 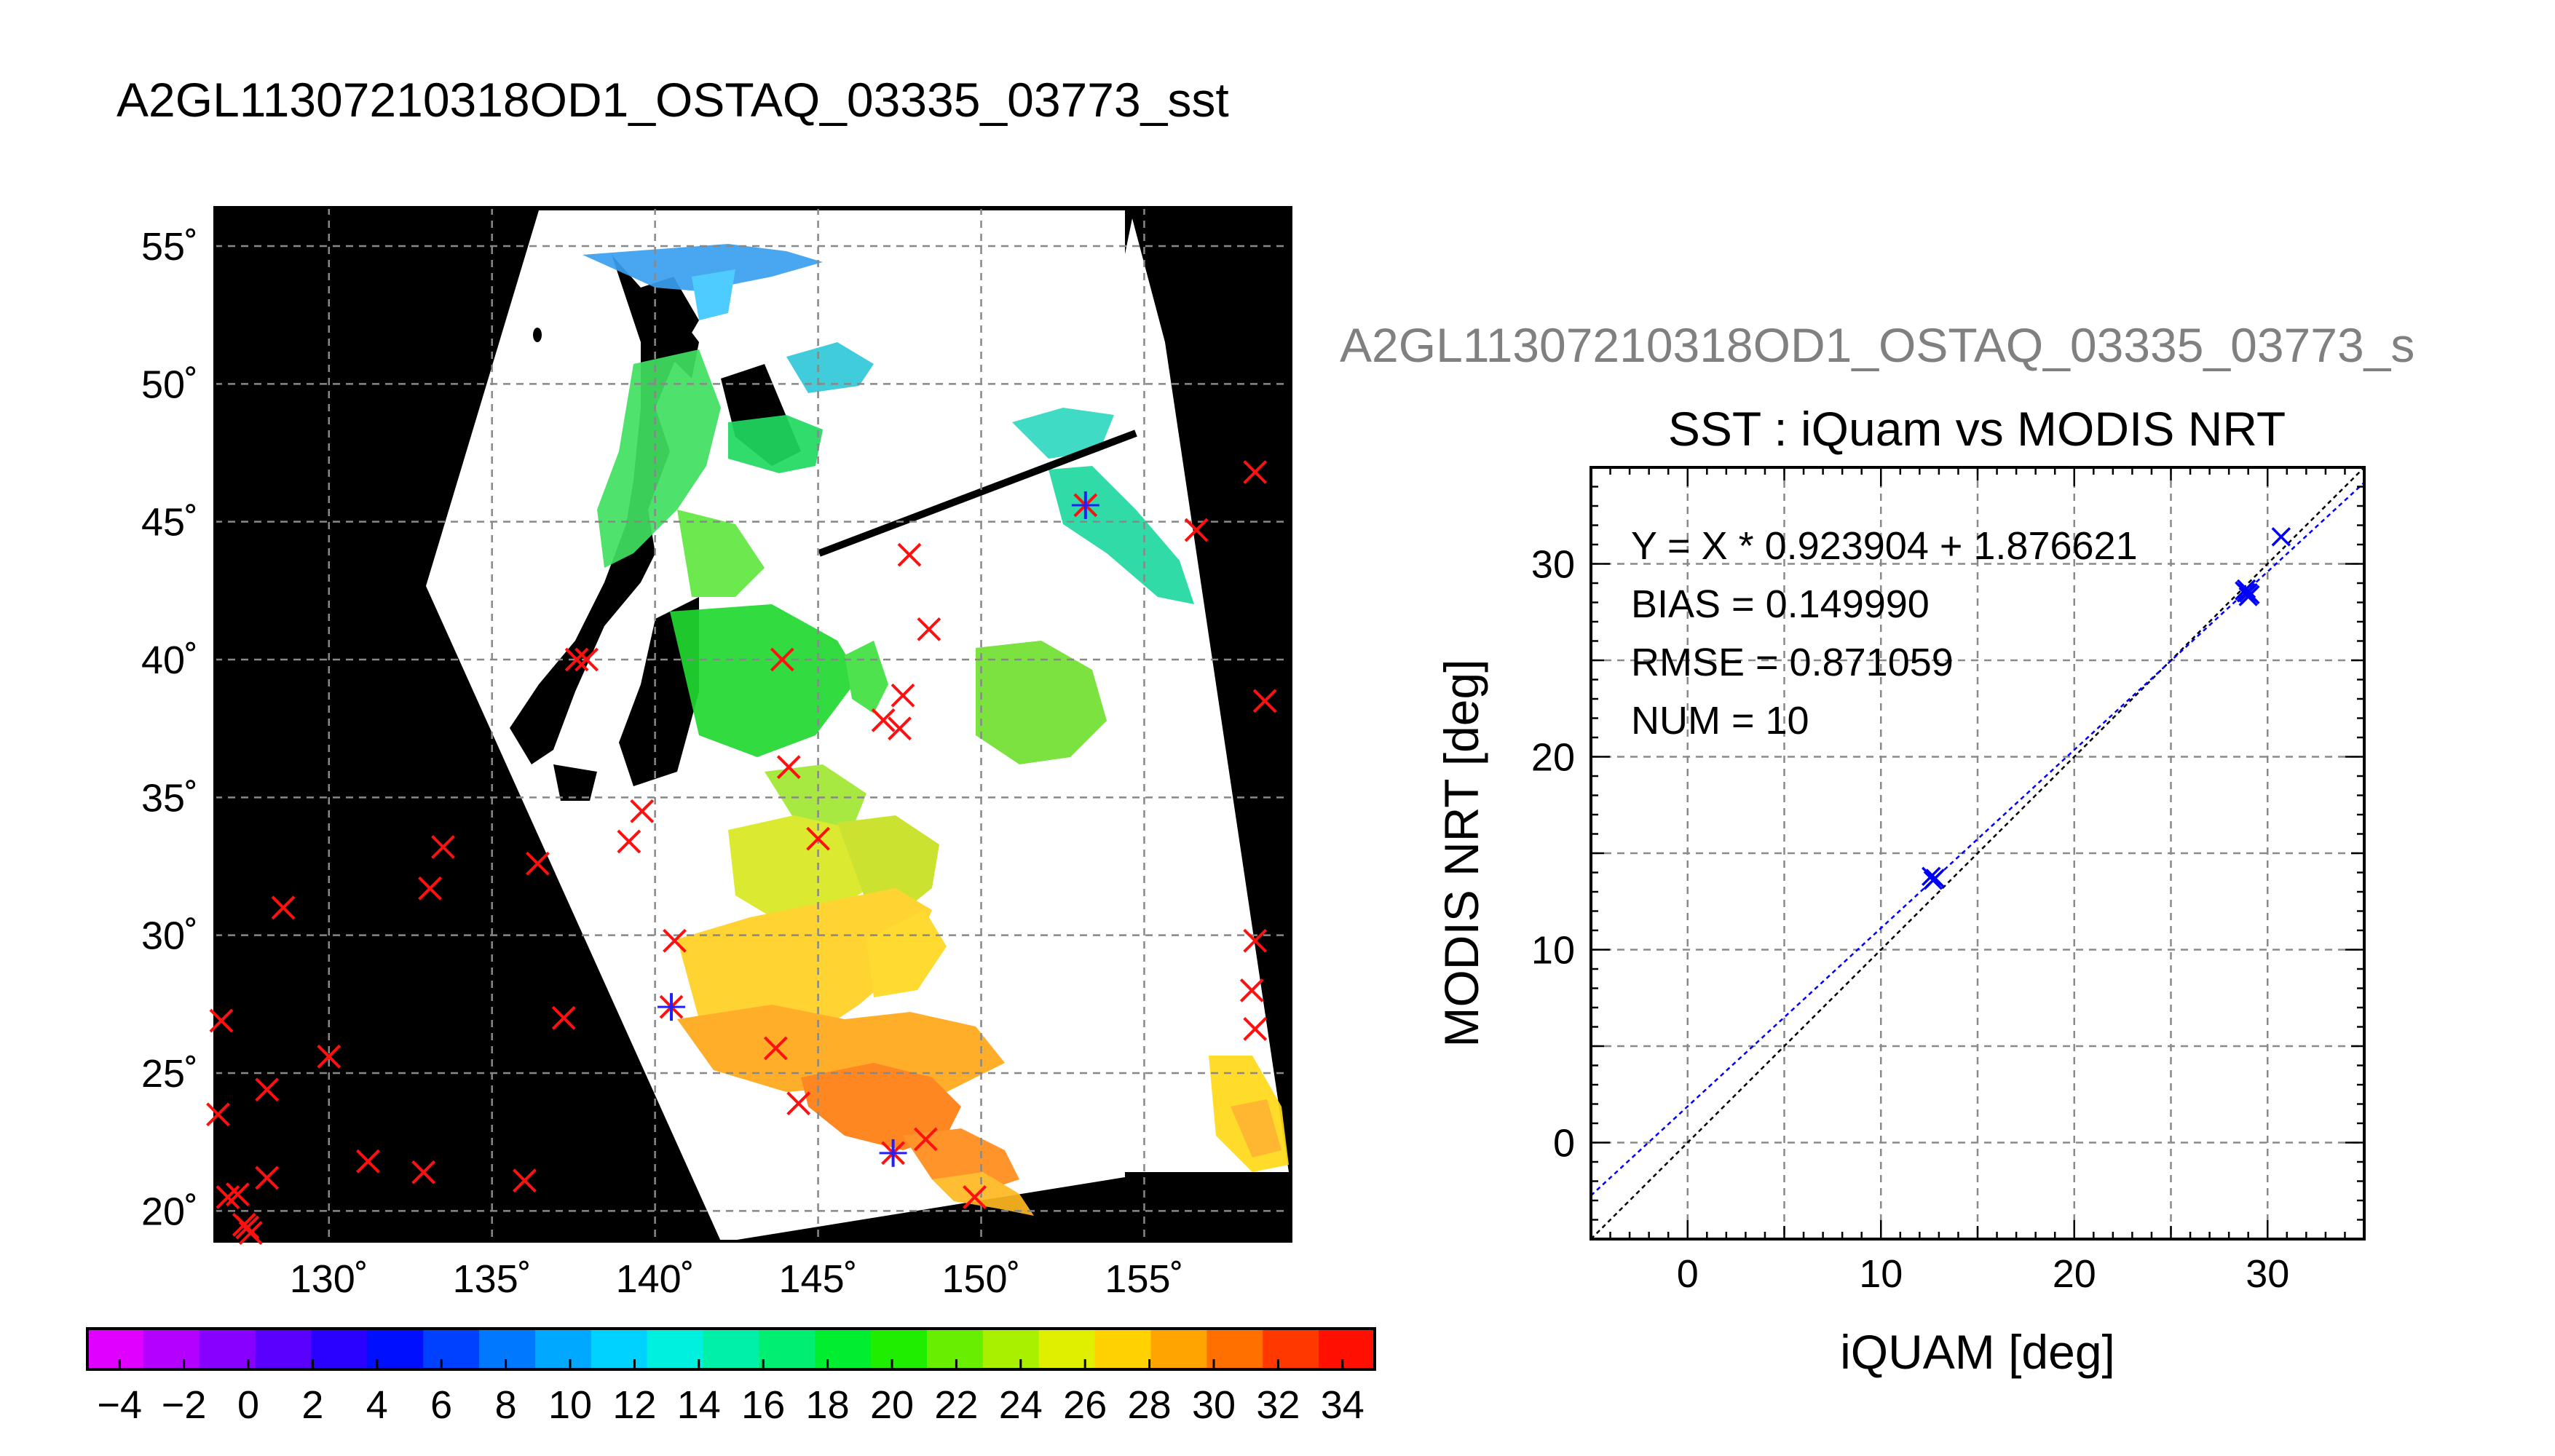 What do you see at coordinates (828, 1405) in the screenshot?
I see `colorbar-label: 18` at bounding box center [828, 1405].